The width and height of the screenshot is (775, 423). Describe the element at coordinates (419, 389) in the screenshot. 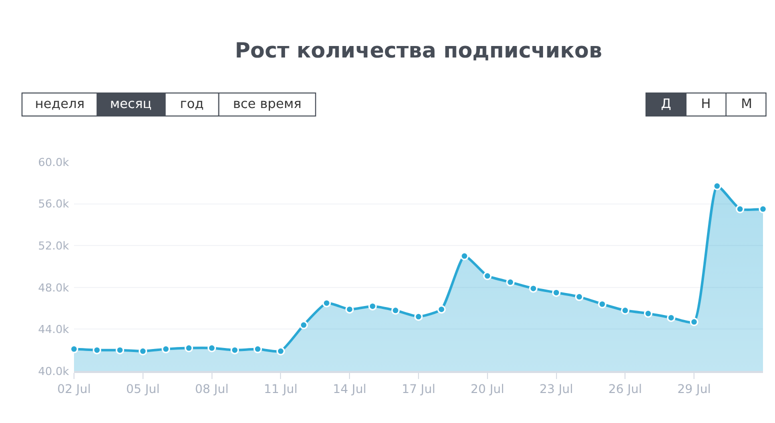

I see `x-tick-label: 17 Jul` at that location.